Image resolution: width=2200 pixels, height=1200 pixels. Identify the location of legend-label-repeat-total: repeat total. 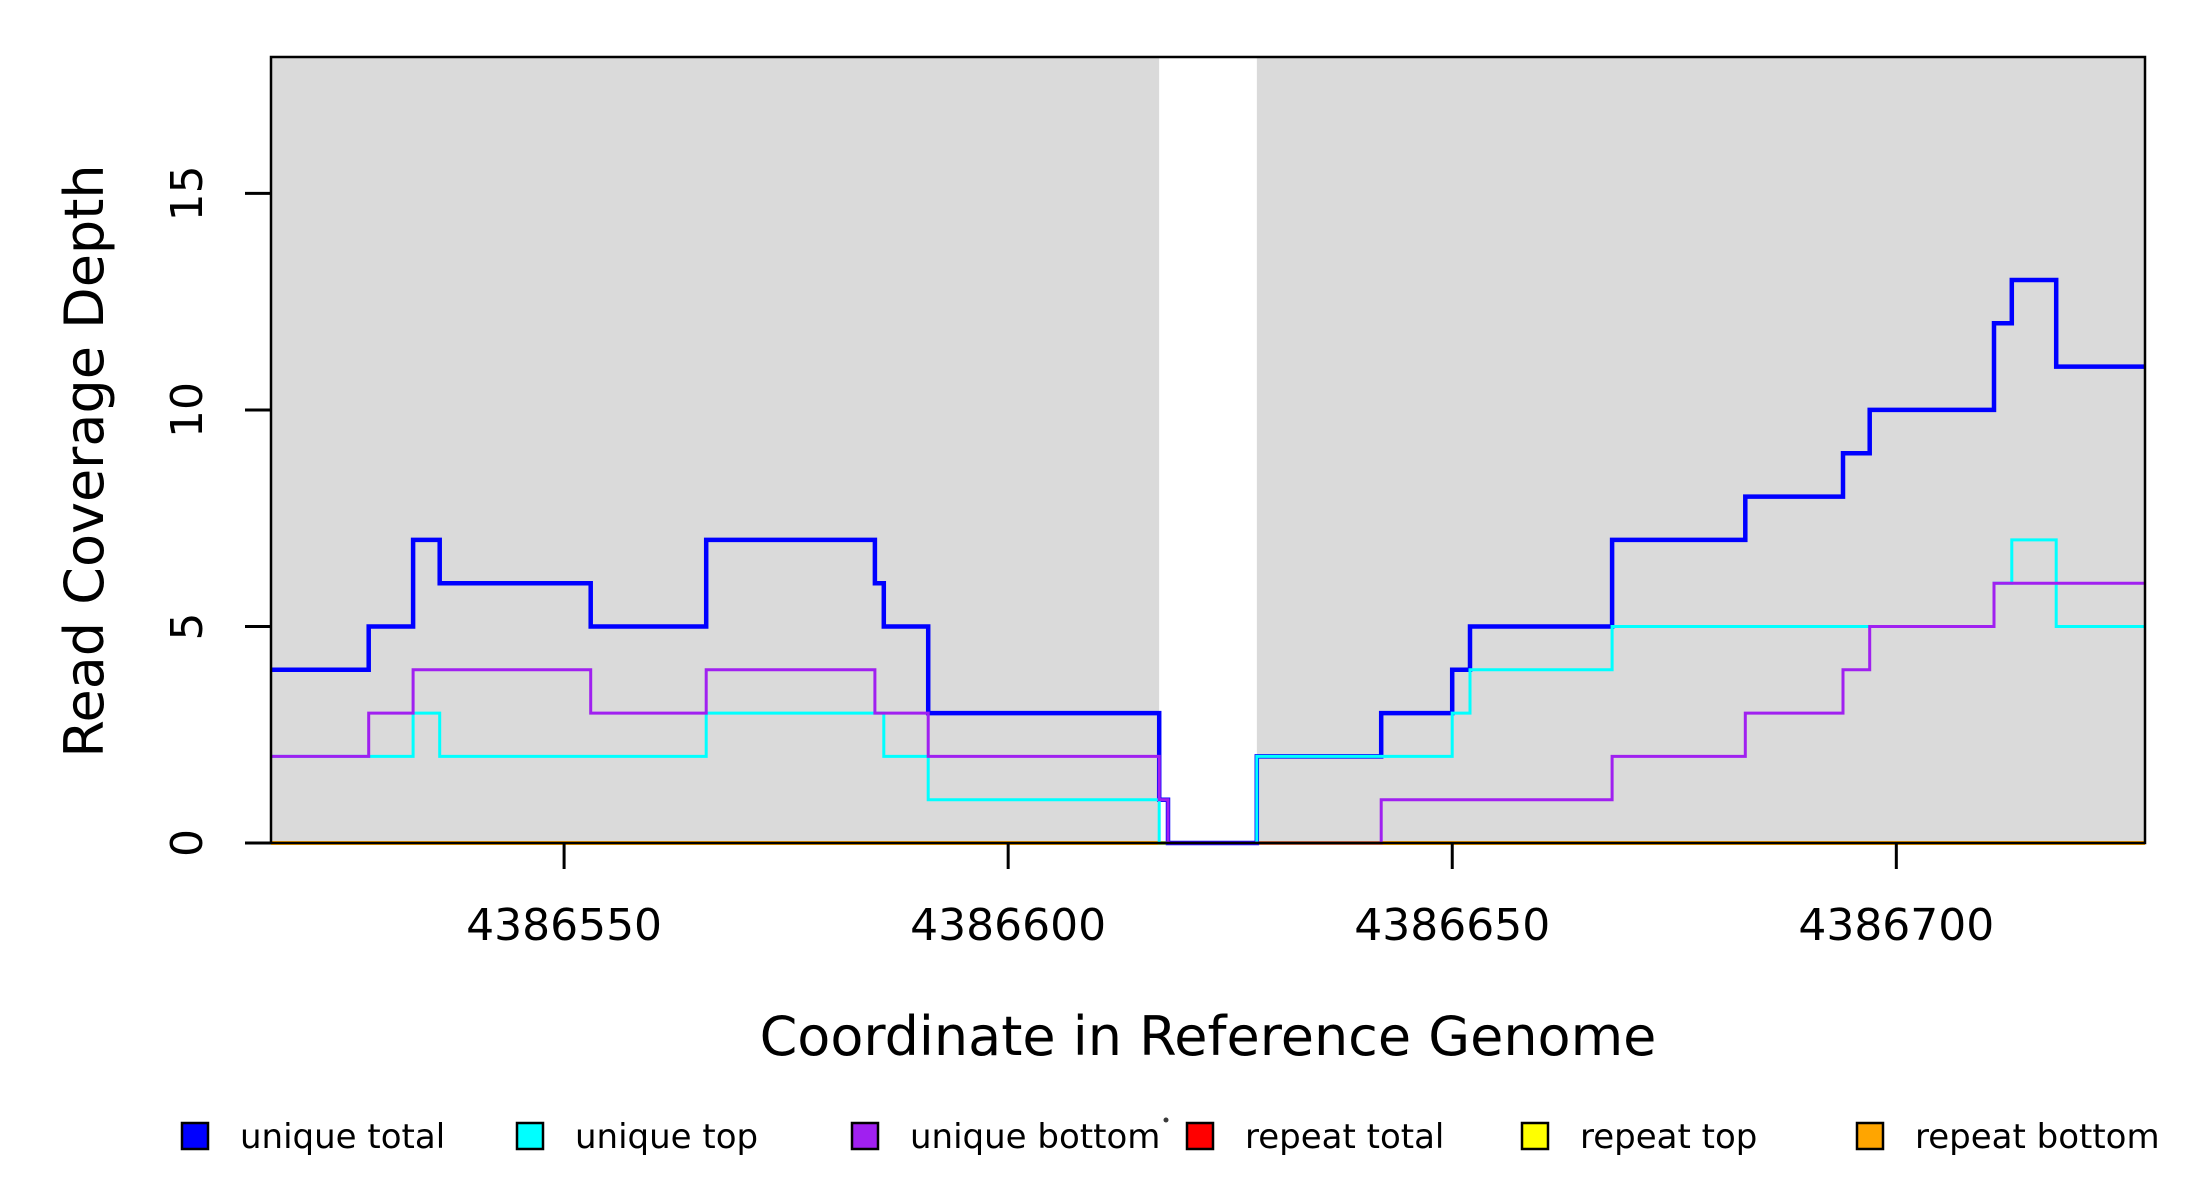
(1344, 1137).